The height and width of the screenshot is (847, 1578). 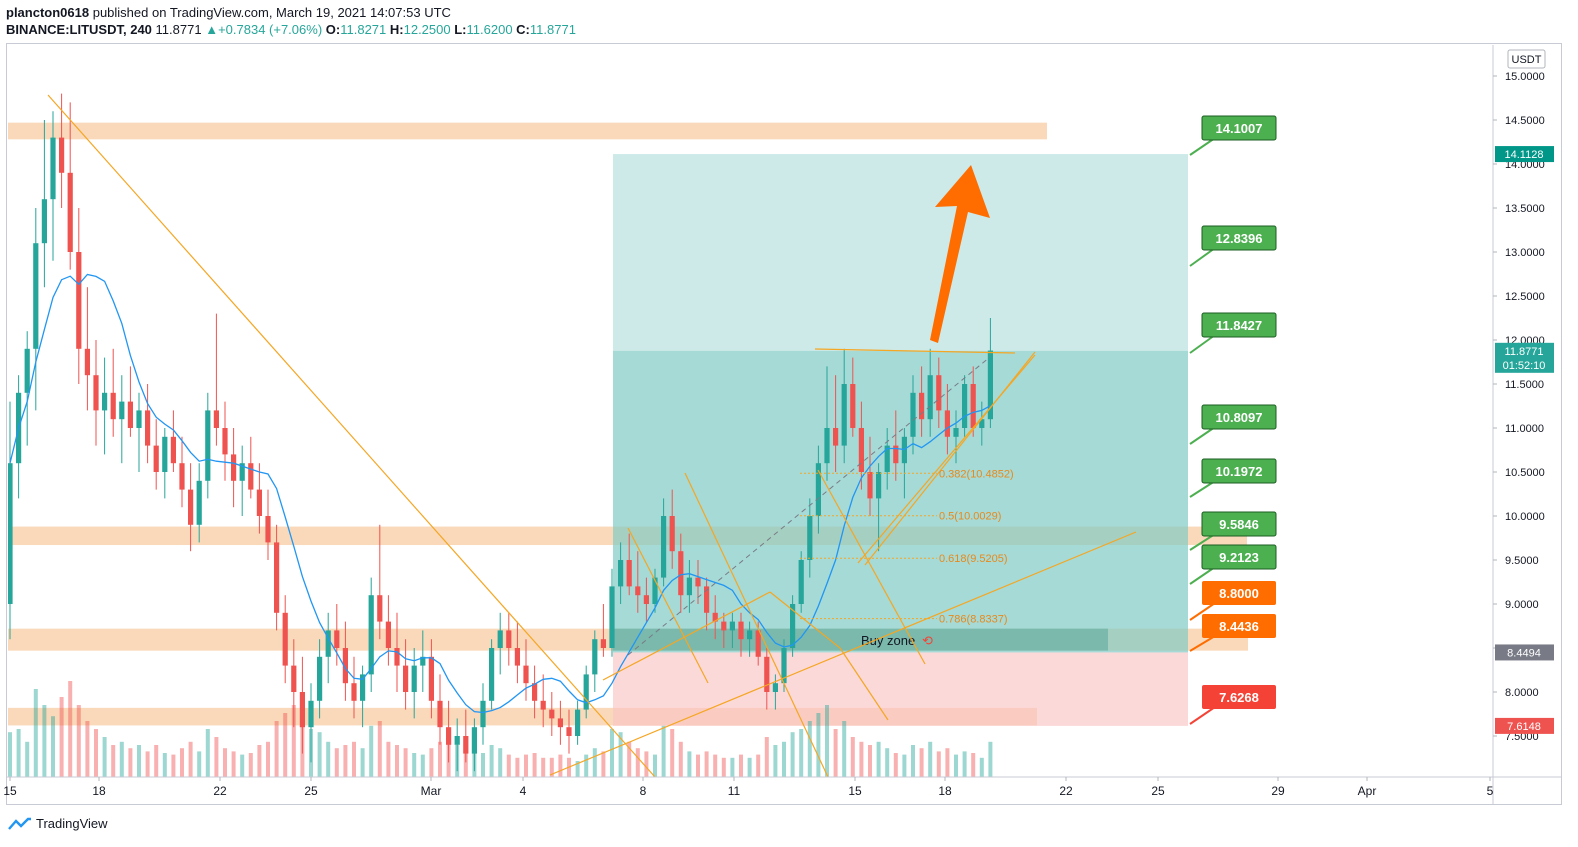 I want to click on time-tick-label: 22, so click(x=1066, y=791).